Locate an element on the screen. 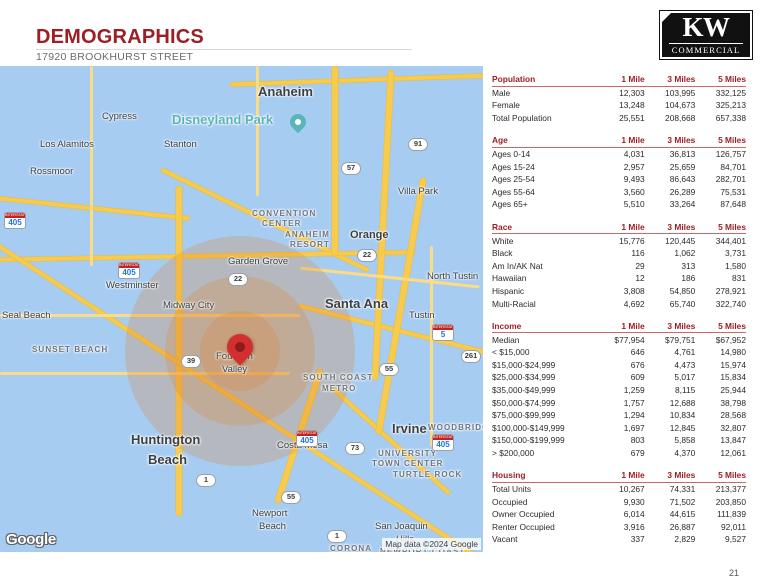  row-value: 679 is located at coordinates (637, 452).